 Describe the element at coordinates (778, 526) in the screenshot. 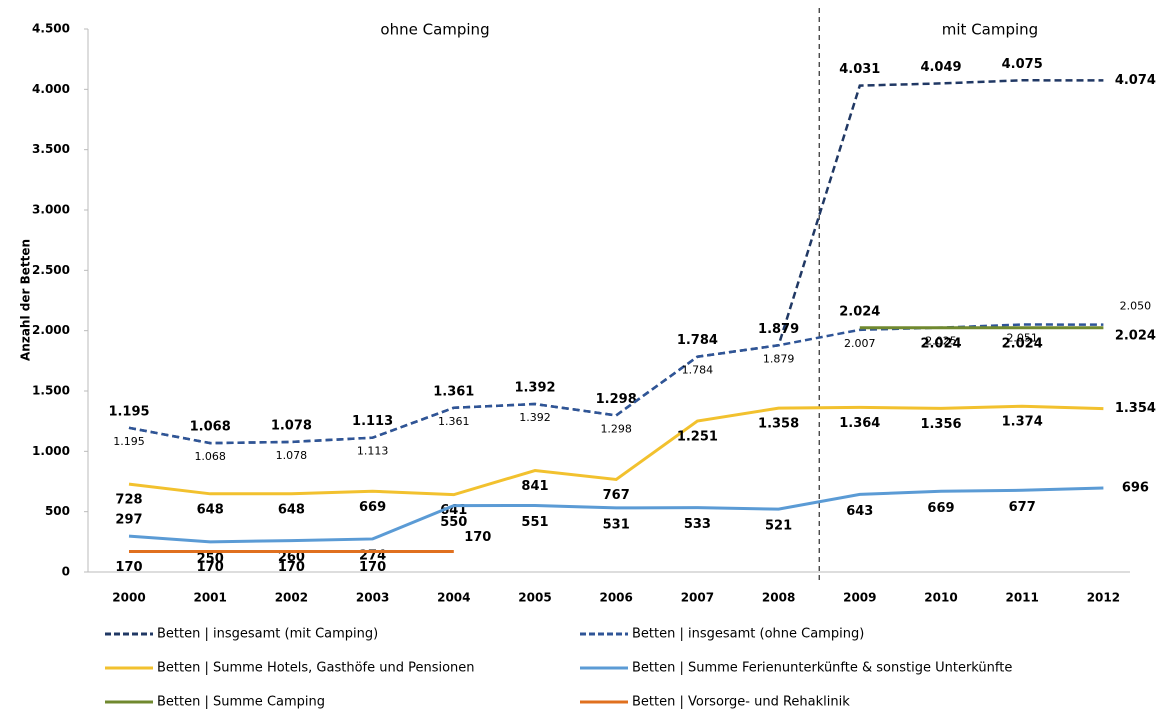

I see `data-label: 521` at that location.